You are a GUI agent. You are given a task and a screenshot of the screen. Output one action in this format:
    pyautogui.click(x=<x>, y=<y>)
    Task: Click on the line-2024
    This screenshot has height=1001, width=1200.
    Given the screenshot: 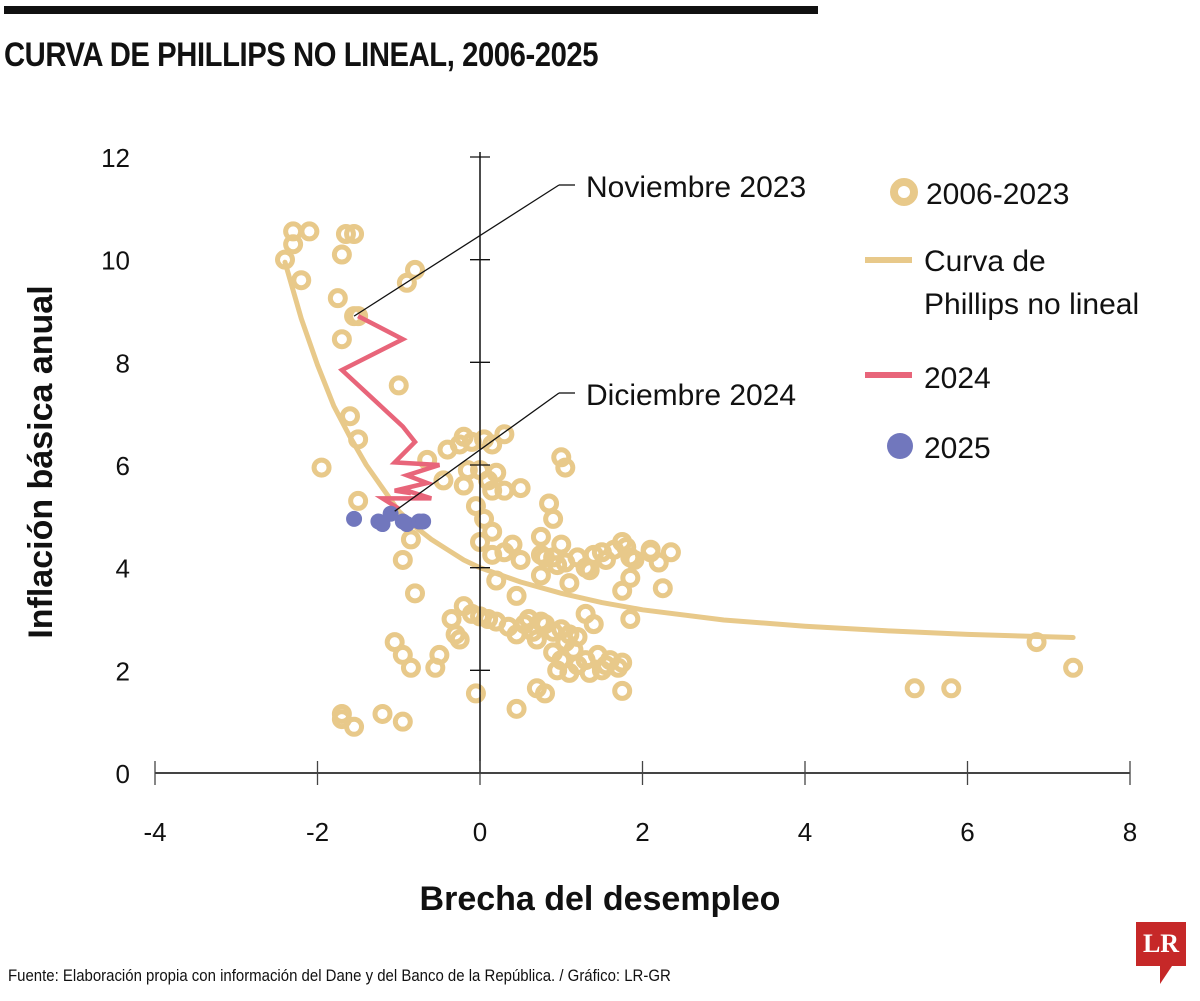 What is the action you would take?
    pyautogui.click(x=389, y=412)
    